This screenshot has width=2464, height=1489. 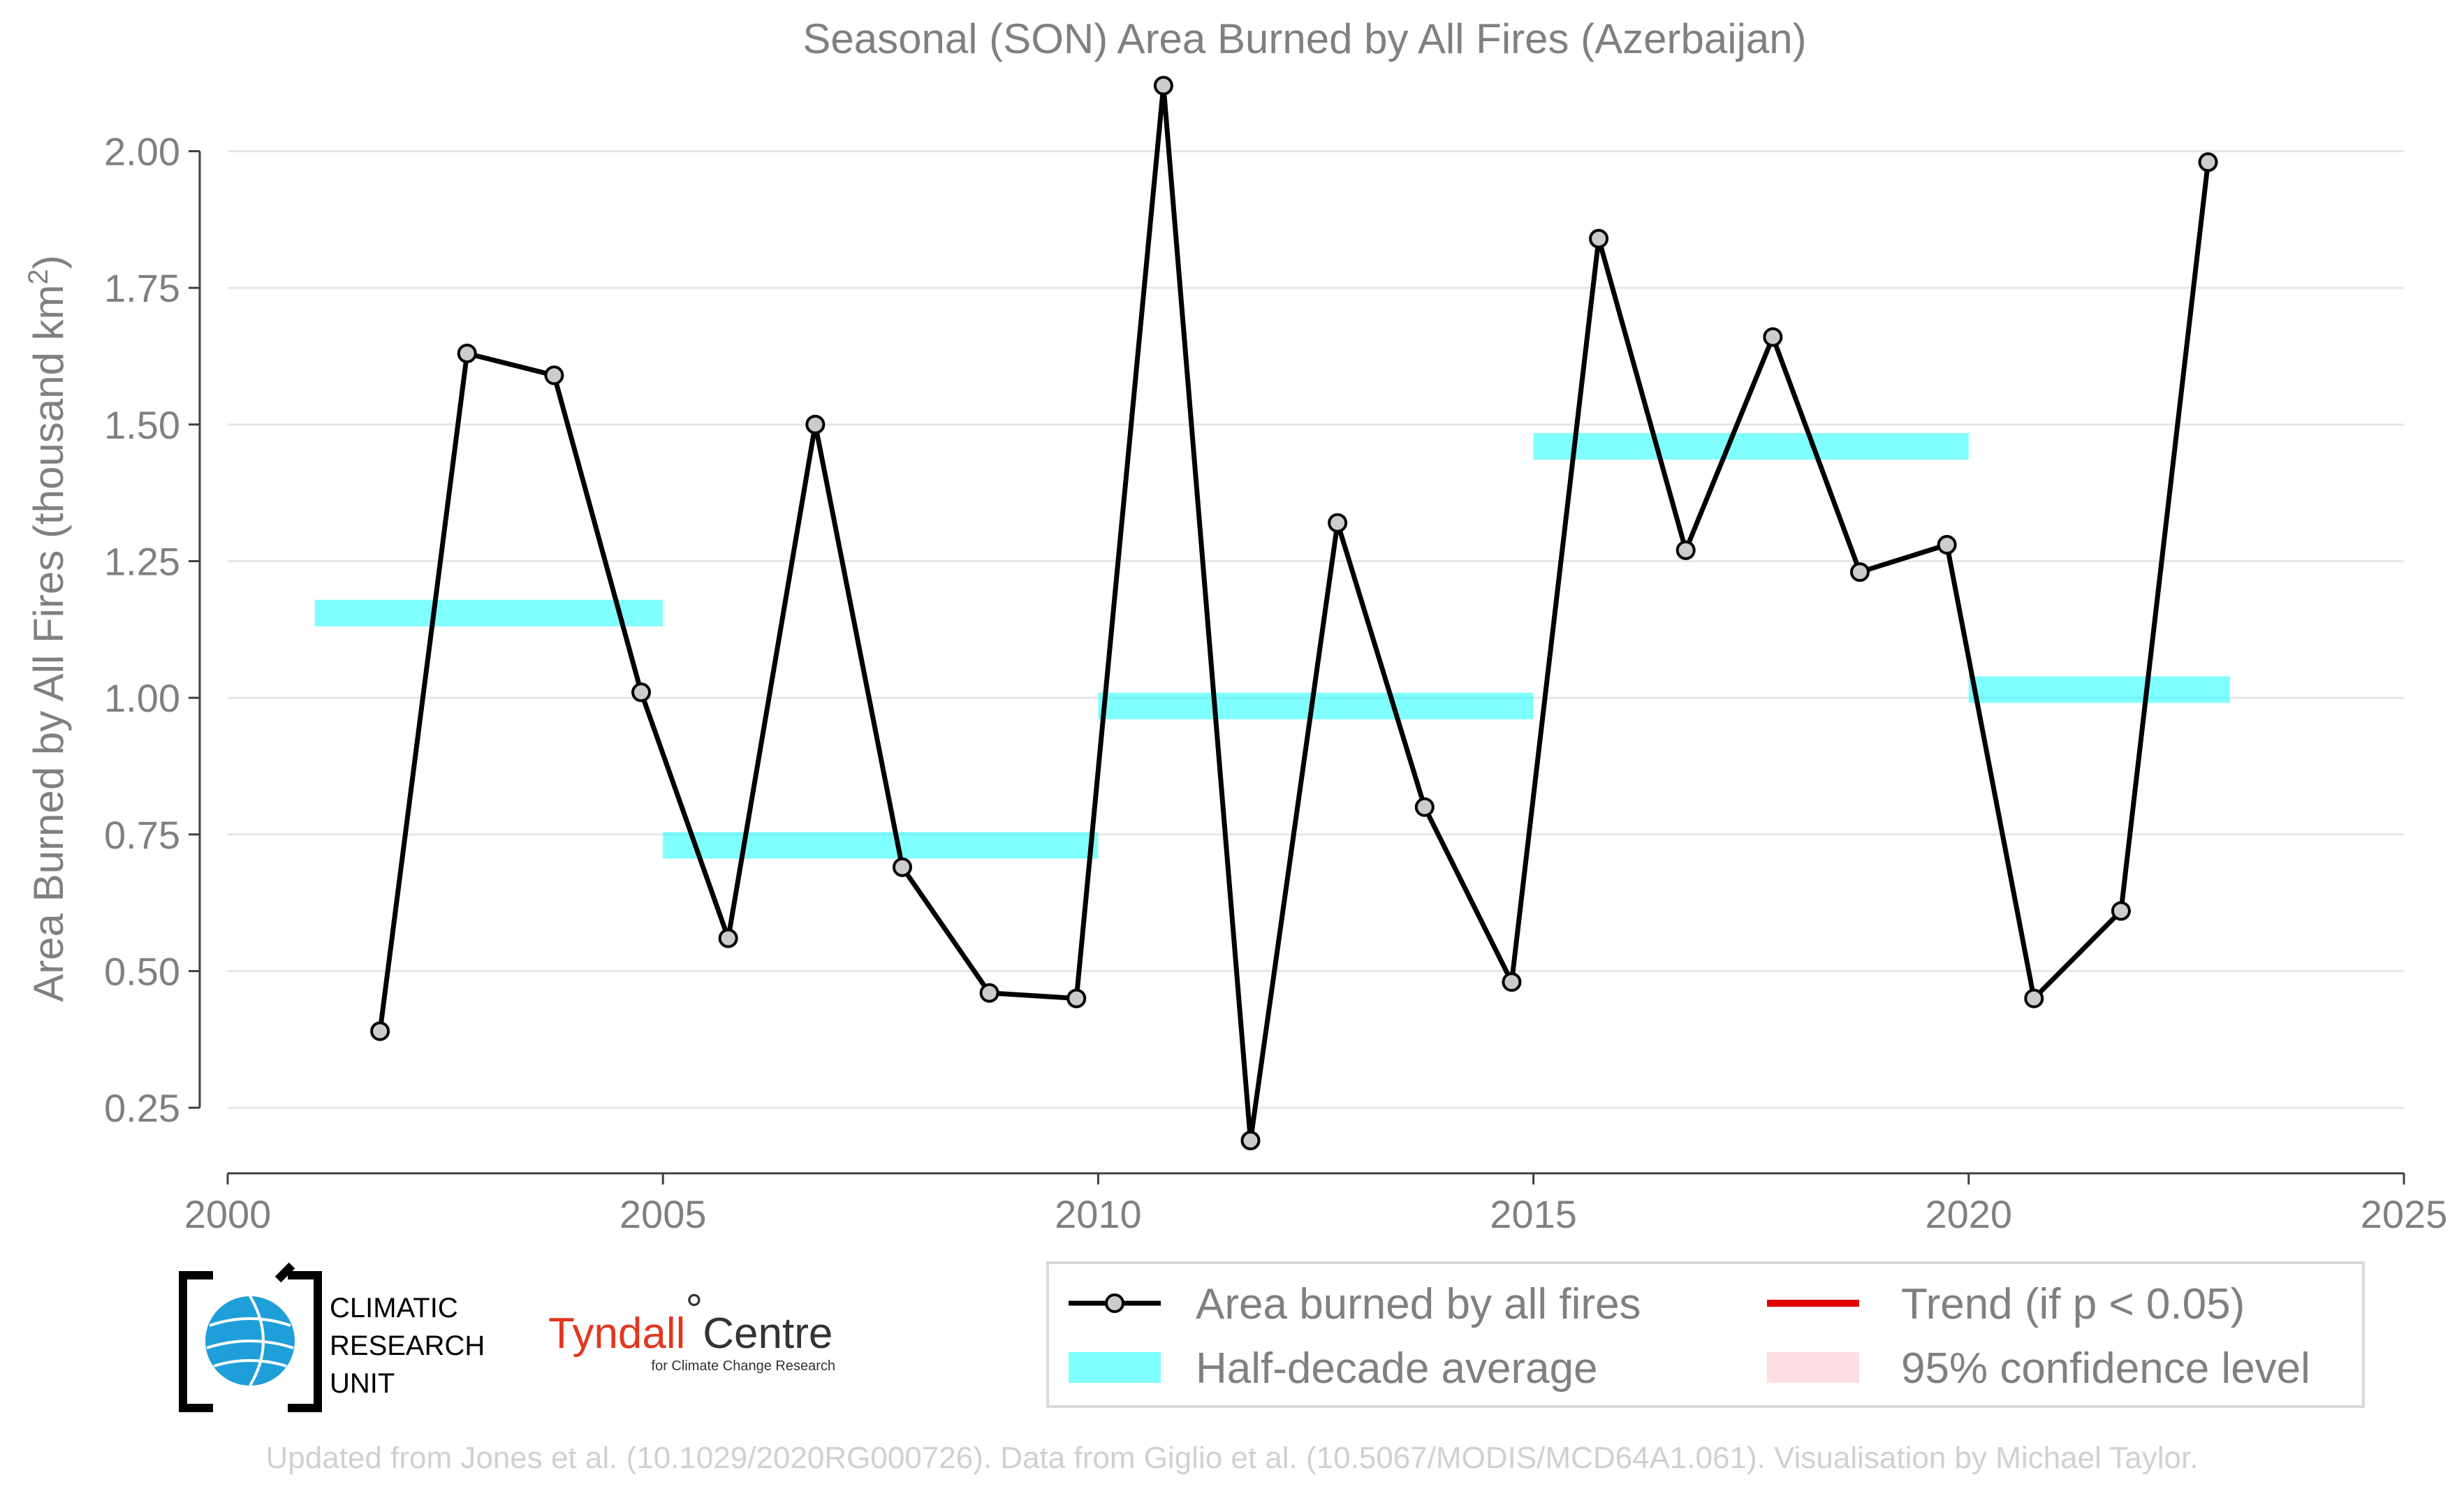 I want to click on legend-label: Area burned by all fires, so click(x=1418, y=1304).